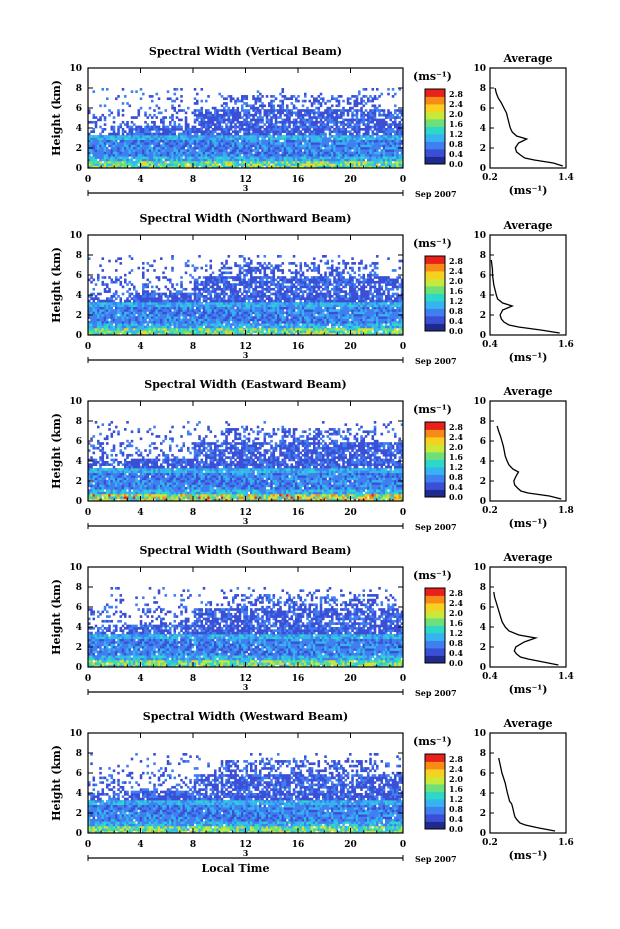  What do you see at coordinates (246, 188) in the screenshot?
I see `day-label: 3` at bounding box center [246, 188].